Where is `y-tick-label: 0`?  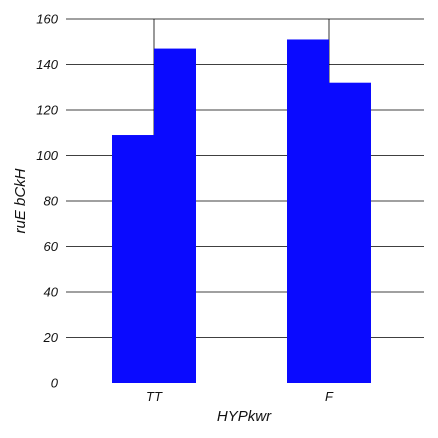
y-tick-label: 0 is located at coordinates (55, 383).